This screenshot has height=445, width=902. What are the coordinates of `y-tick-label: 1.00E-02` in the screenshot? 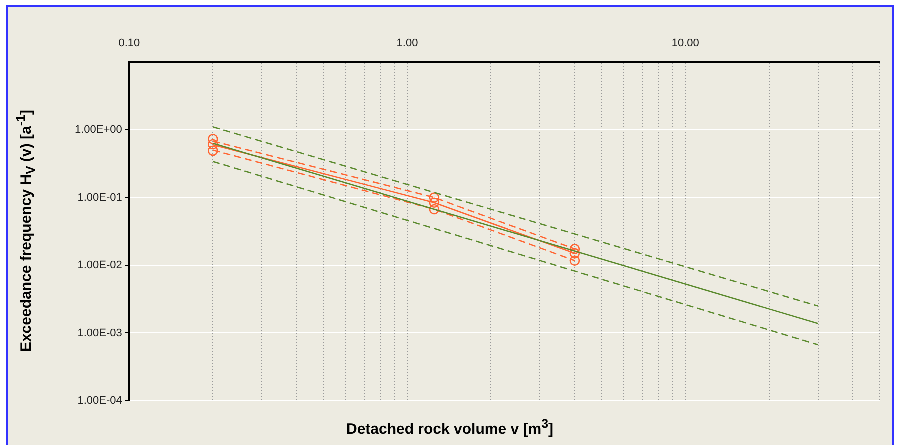 It's located at (100, 266).